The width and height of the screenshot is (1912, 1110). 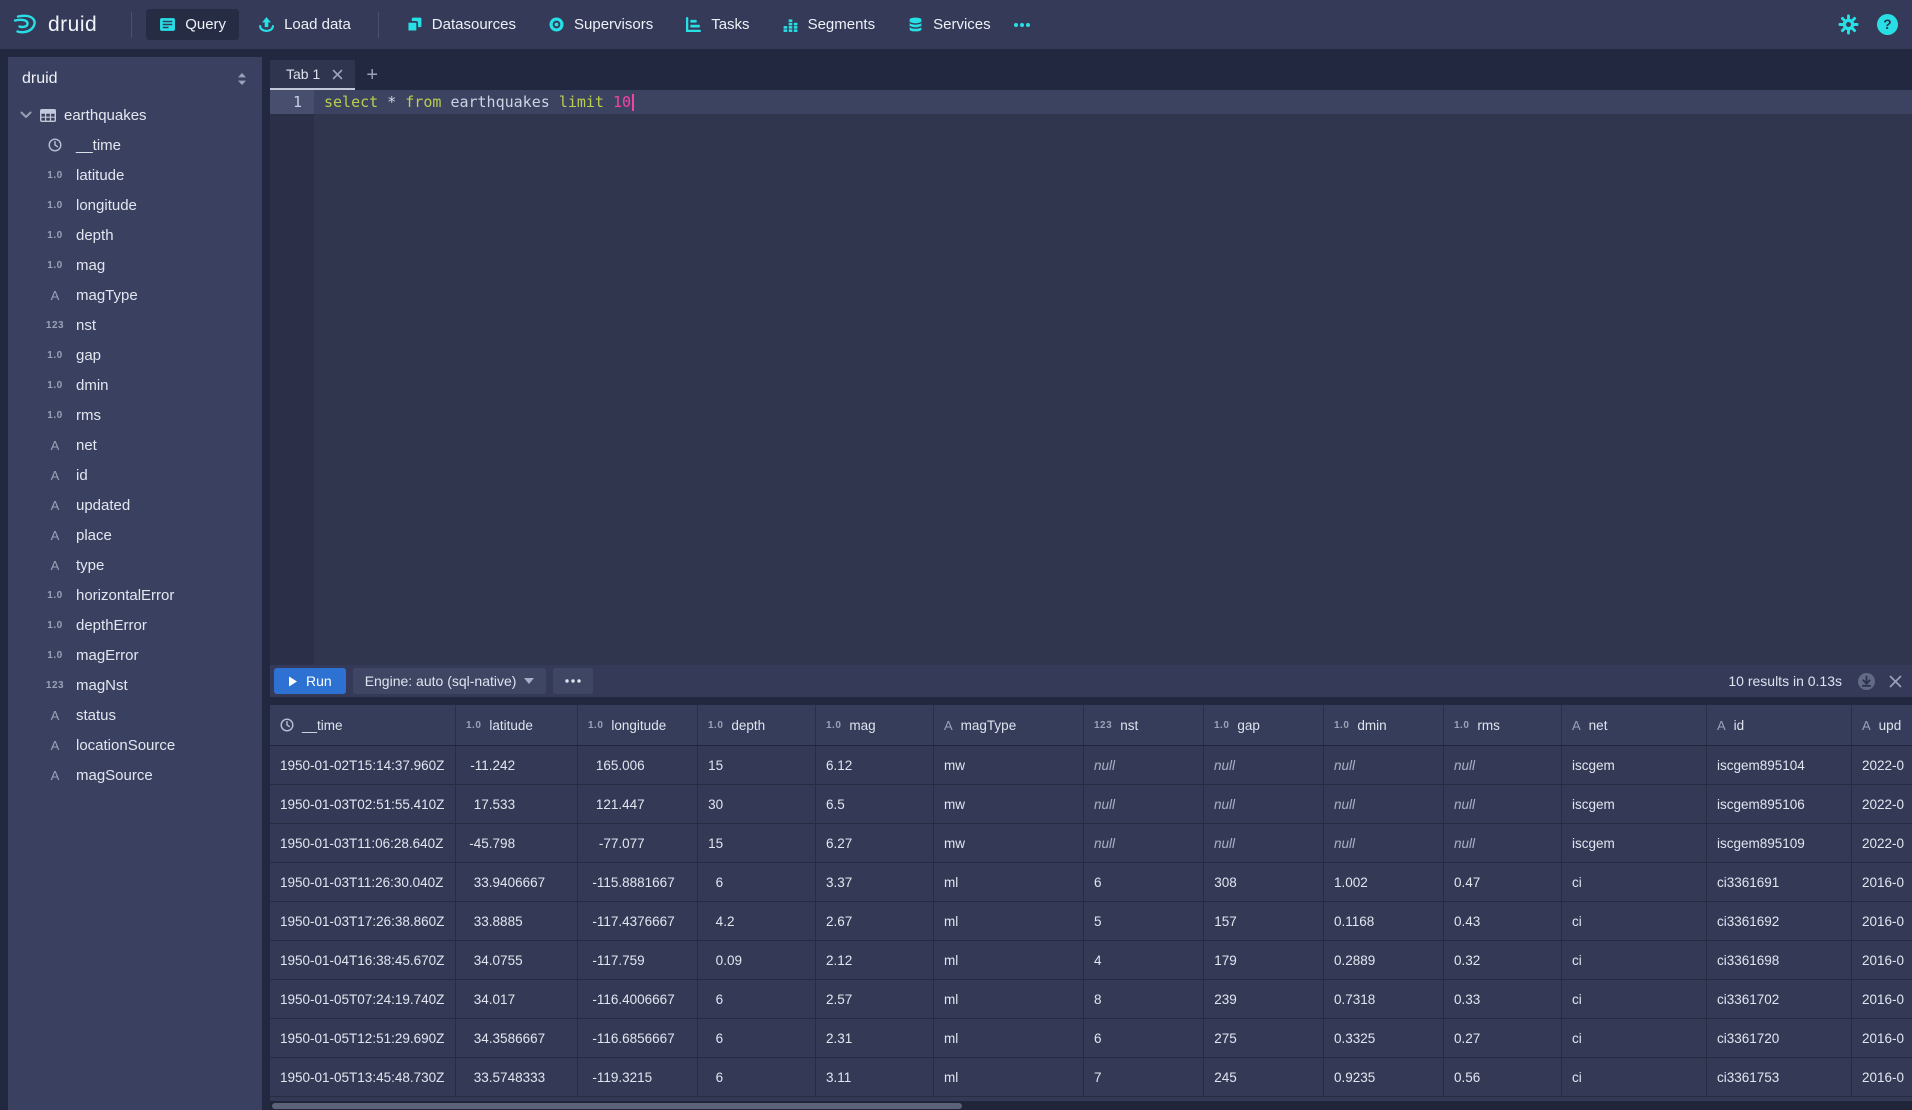 What do you see at coordinates (1503, 725) in the screenshot?
I see `column-header-rms: 1.0 rms` at bounding box center [1503, 725].